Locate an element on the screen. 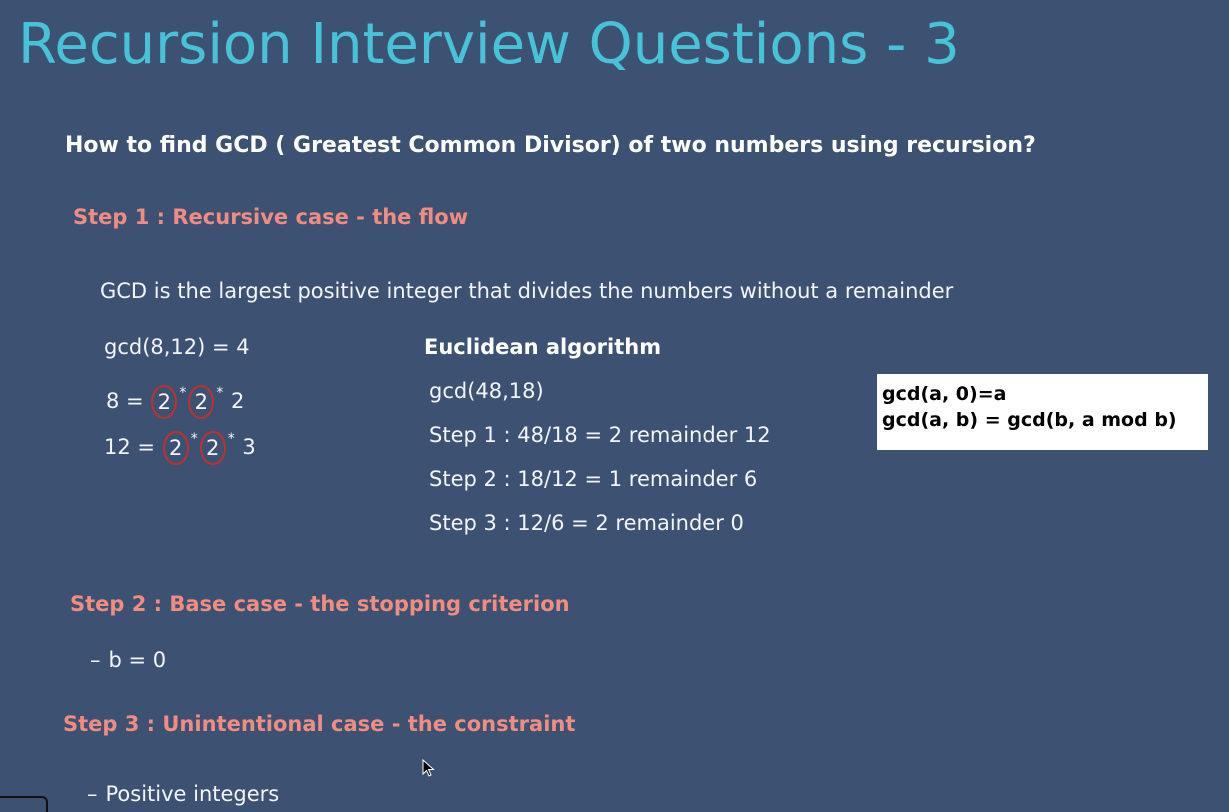 This screenshot has height=812, width=1229. formula-line: gcd(a, b) = gcd(b, a mod b) is located at coordinates (1029, 420).